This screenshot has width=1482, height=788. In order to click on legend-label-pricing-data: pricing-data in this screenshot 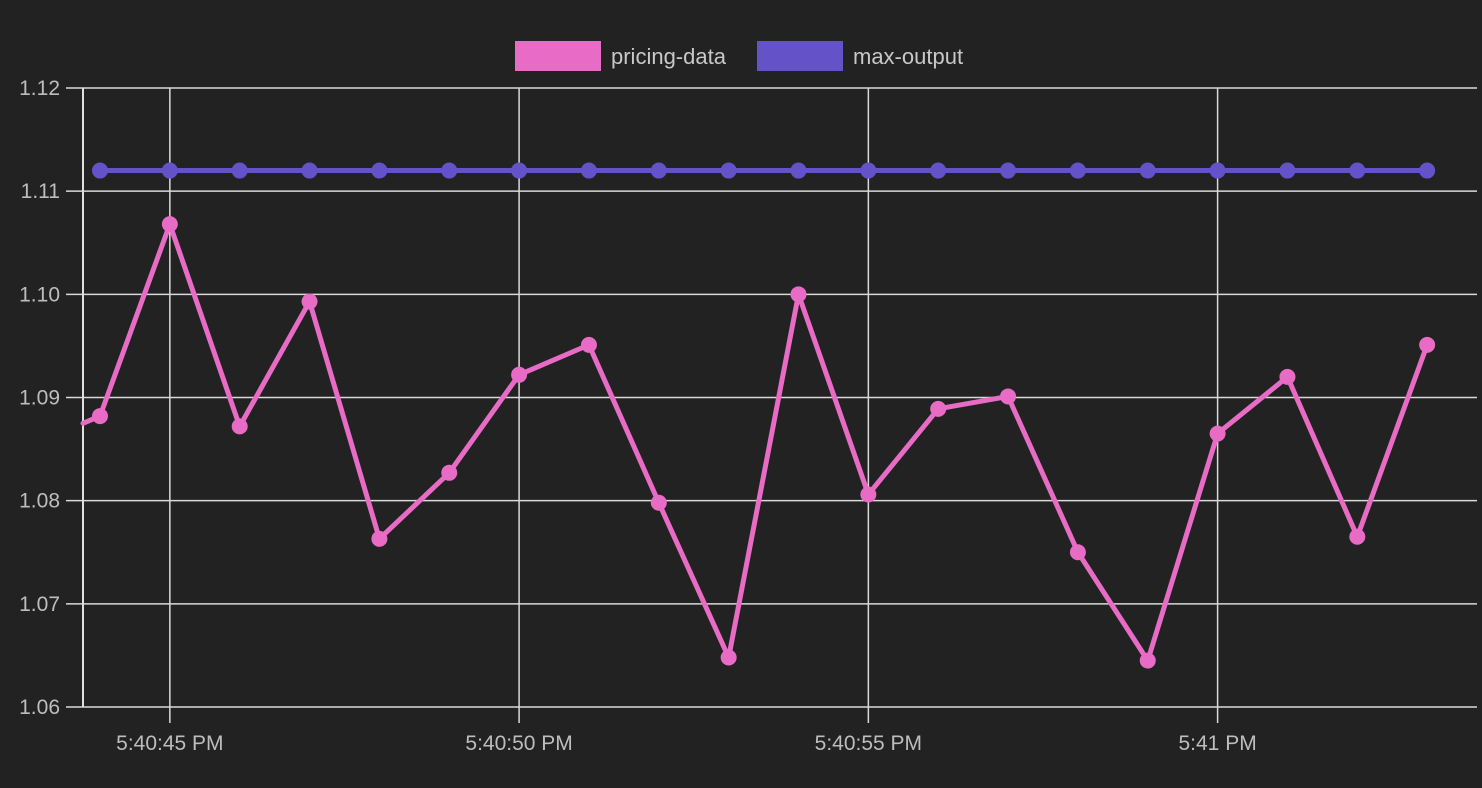, I will do `click(669, 56)`.